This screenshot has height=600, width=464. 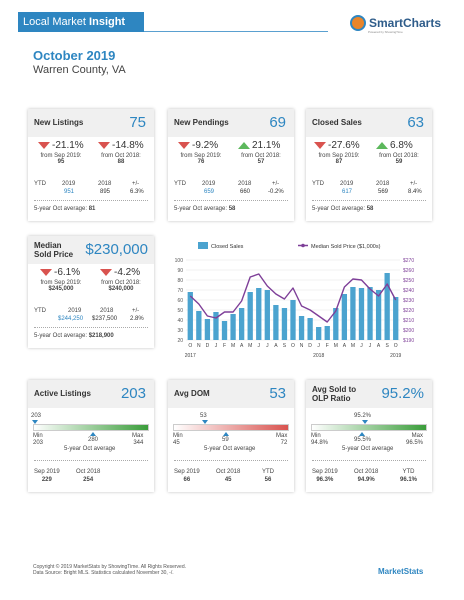 I want to click on report-county: Warren County, VA, so click(x=79, y=70).